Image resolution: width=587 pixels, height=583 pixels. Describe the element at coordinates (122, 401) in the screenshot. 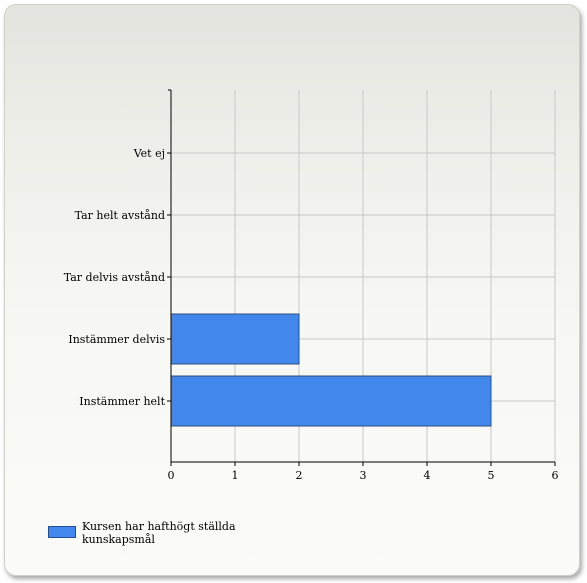

I see `category-label: Instämmer helt` at that location.